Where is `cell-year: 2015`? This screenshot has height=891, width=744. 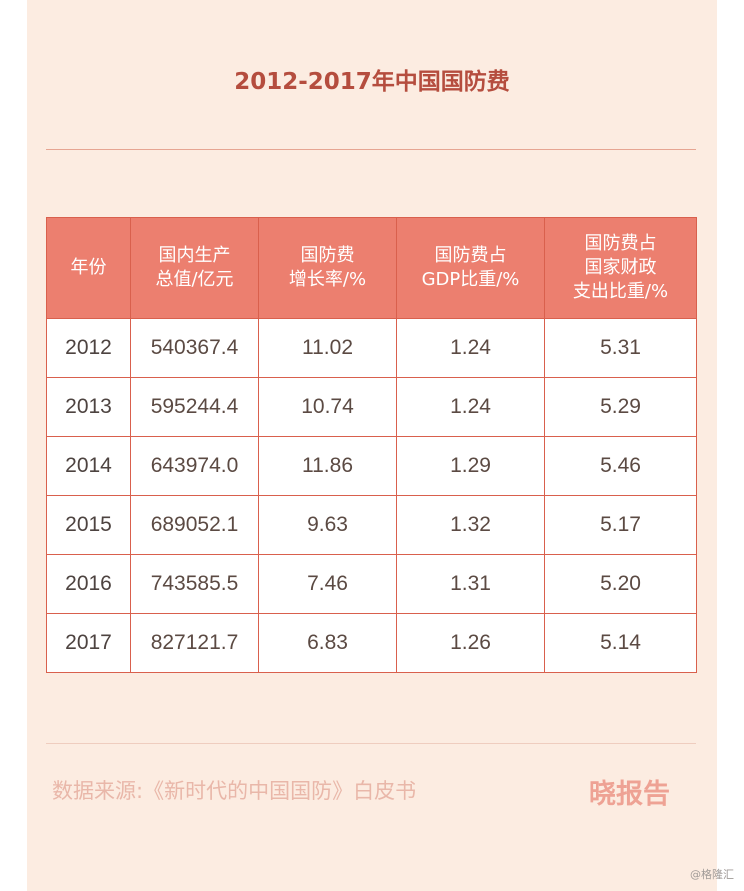
cell-year: 2015 is located at coordinates (88, 525).